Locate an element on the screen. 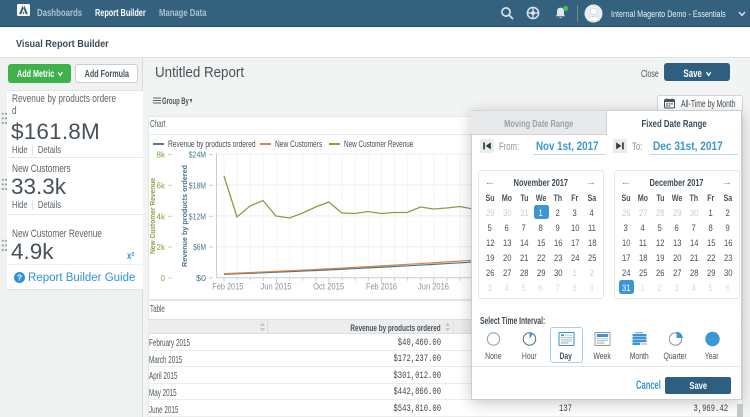 The height and width of the screenshot is (417, 750). svg-text: 0 is located at coordinates (163, 278).